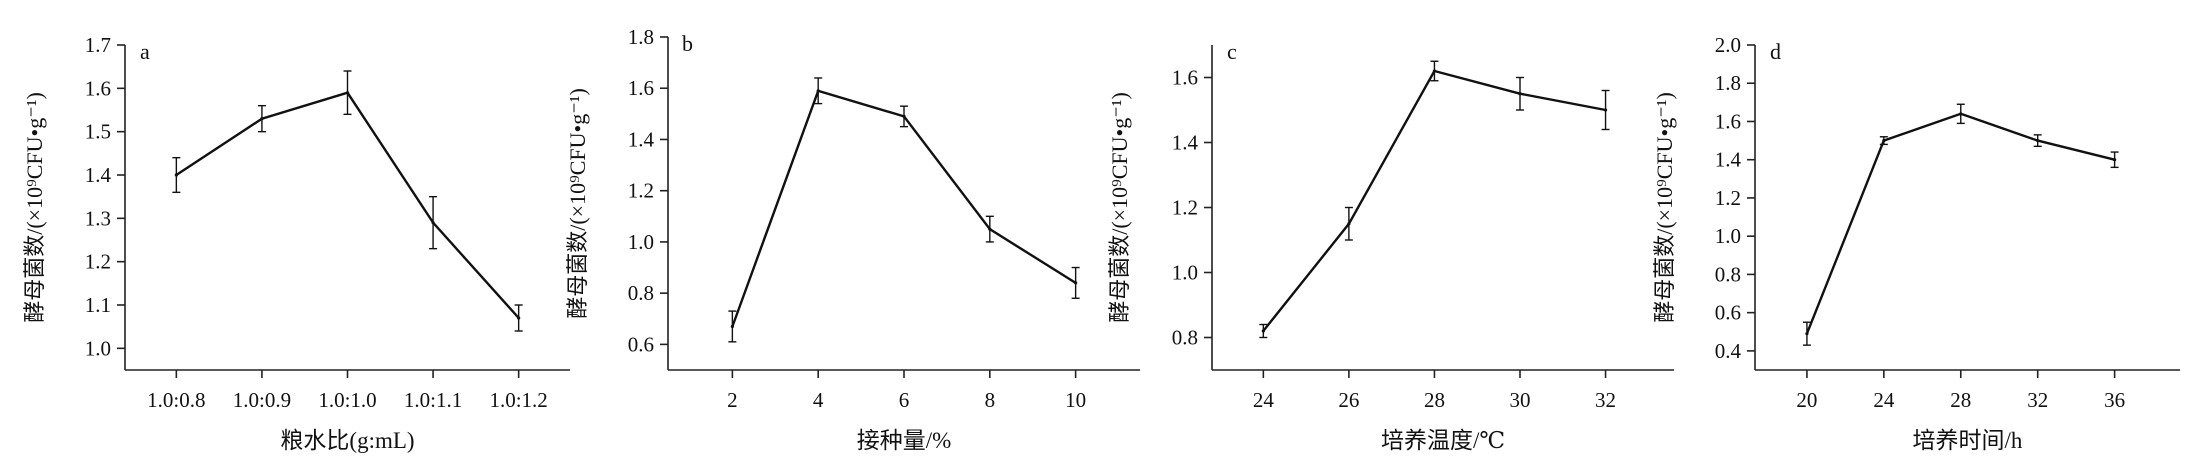 Image resolution: width=2203 pixels, height=475 pixels. What do you see at coordinates (98, 45) in the screenshot?
I see `y-tick-label: 1.7` at bounding box center [98, 45].